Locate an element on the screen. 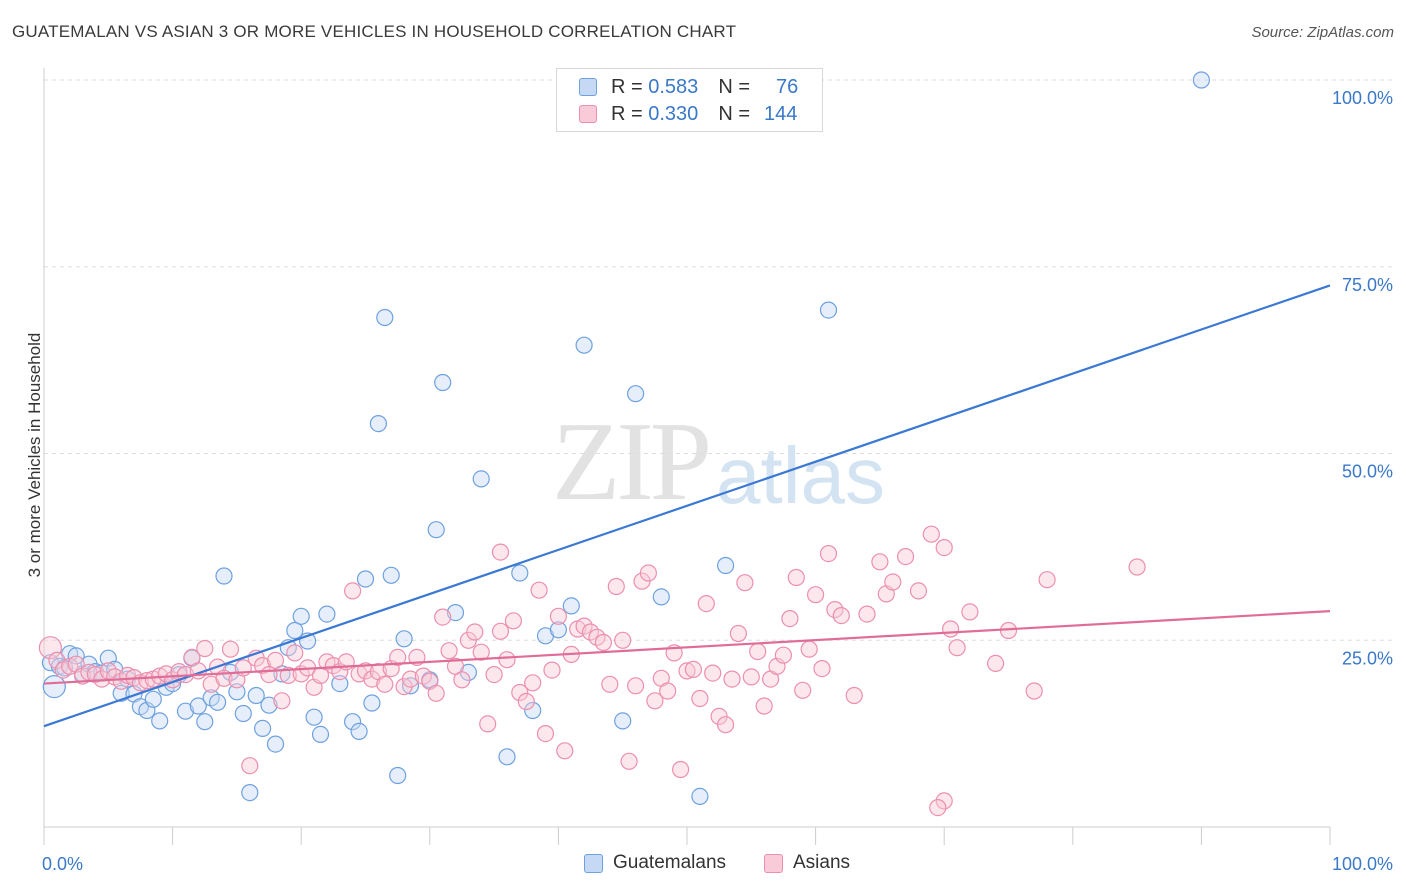  legend-item-asians: Asians is located at coordinates (807, 863).